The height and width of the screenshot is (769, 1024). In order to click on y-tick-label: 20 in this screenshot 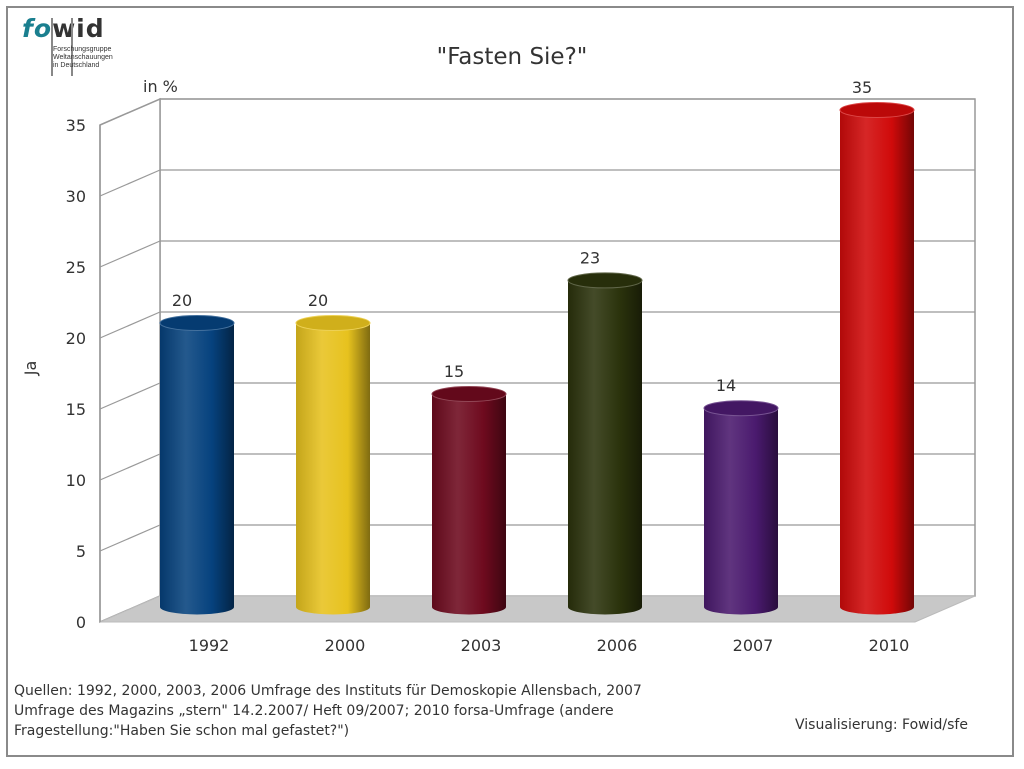, I will do `click(76, 338)`.